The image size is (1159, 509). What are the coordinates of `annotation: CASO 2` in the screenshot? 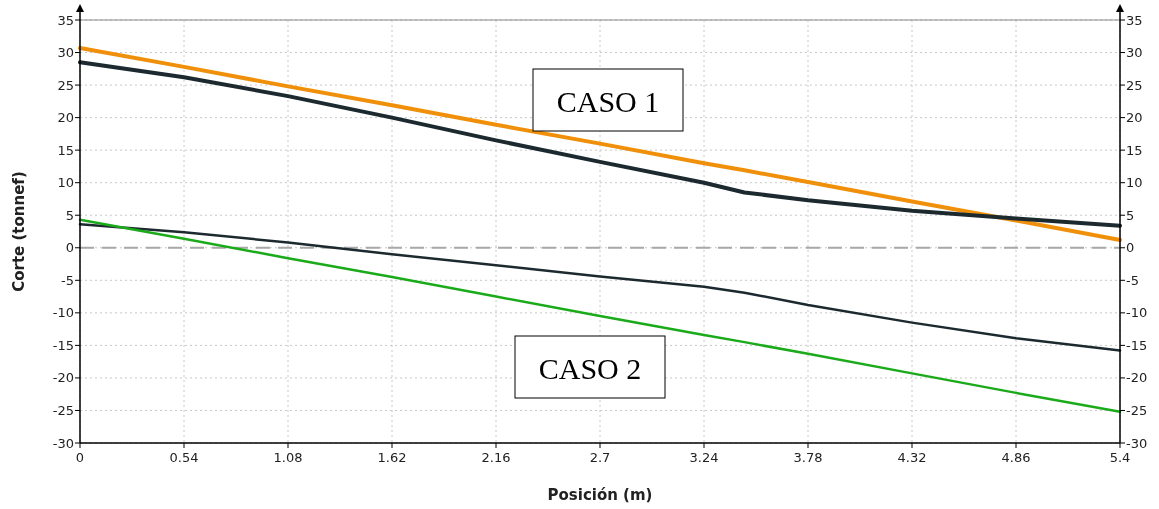 It's located at (590, 368).